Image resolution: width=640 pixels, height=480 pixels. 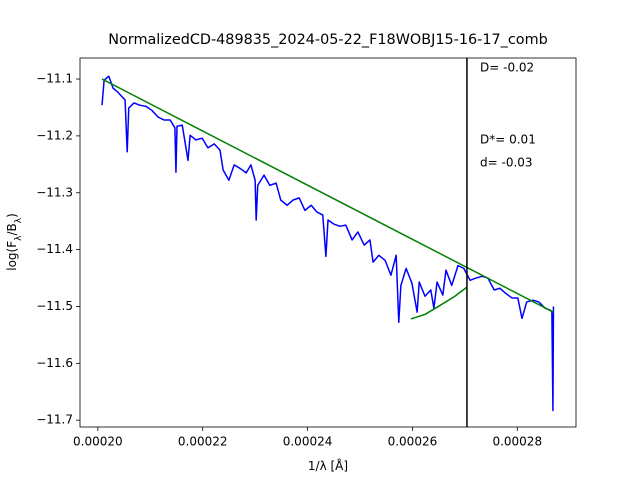 What do you see at coordinates (54, 79) in the screenshot?
I see `y-tick-label: −11.1` at bounding box center [54, 79].